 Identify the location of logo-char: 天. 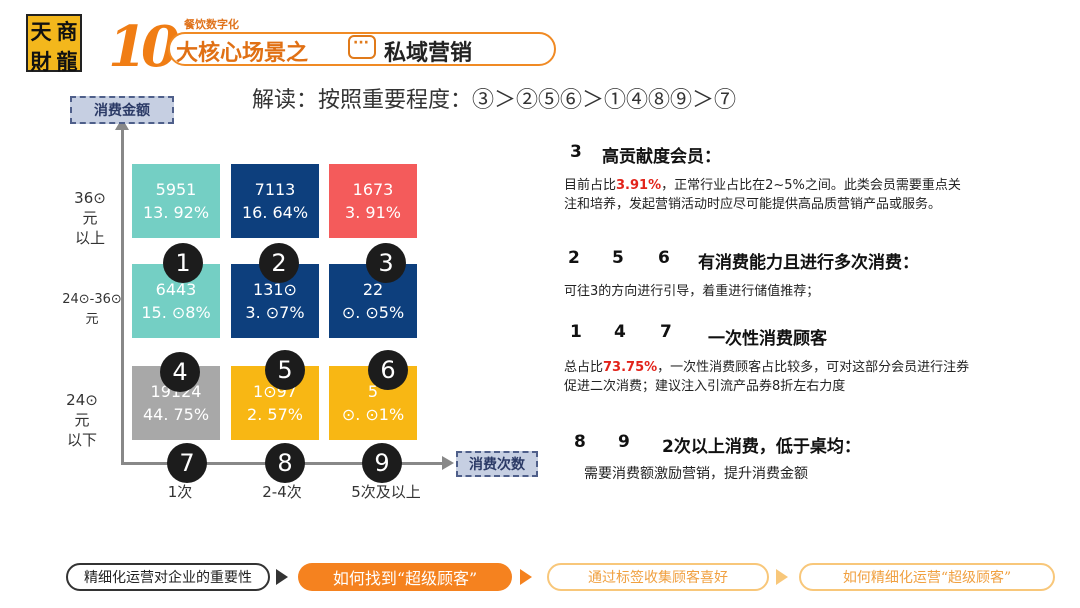
(41, 31).